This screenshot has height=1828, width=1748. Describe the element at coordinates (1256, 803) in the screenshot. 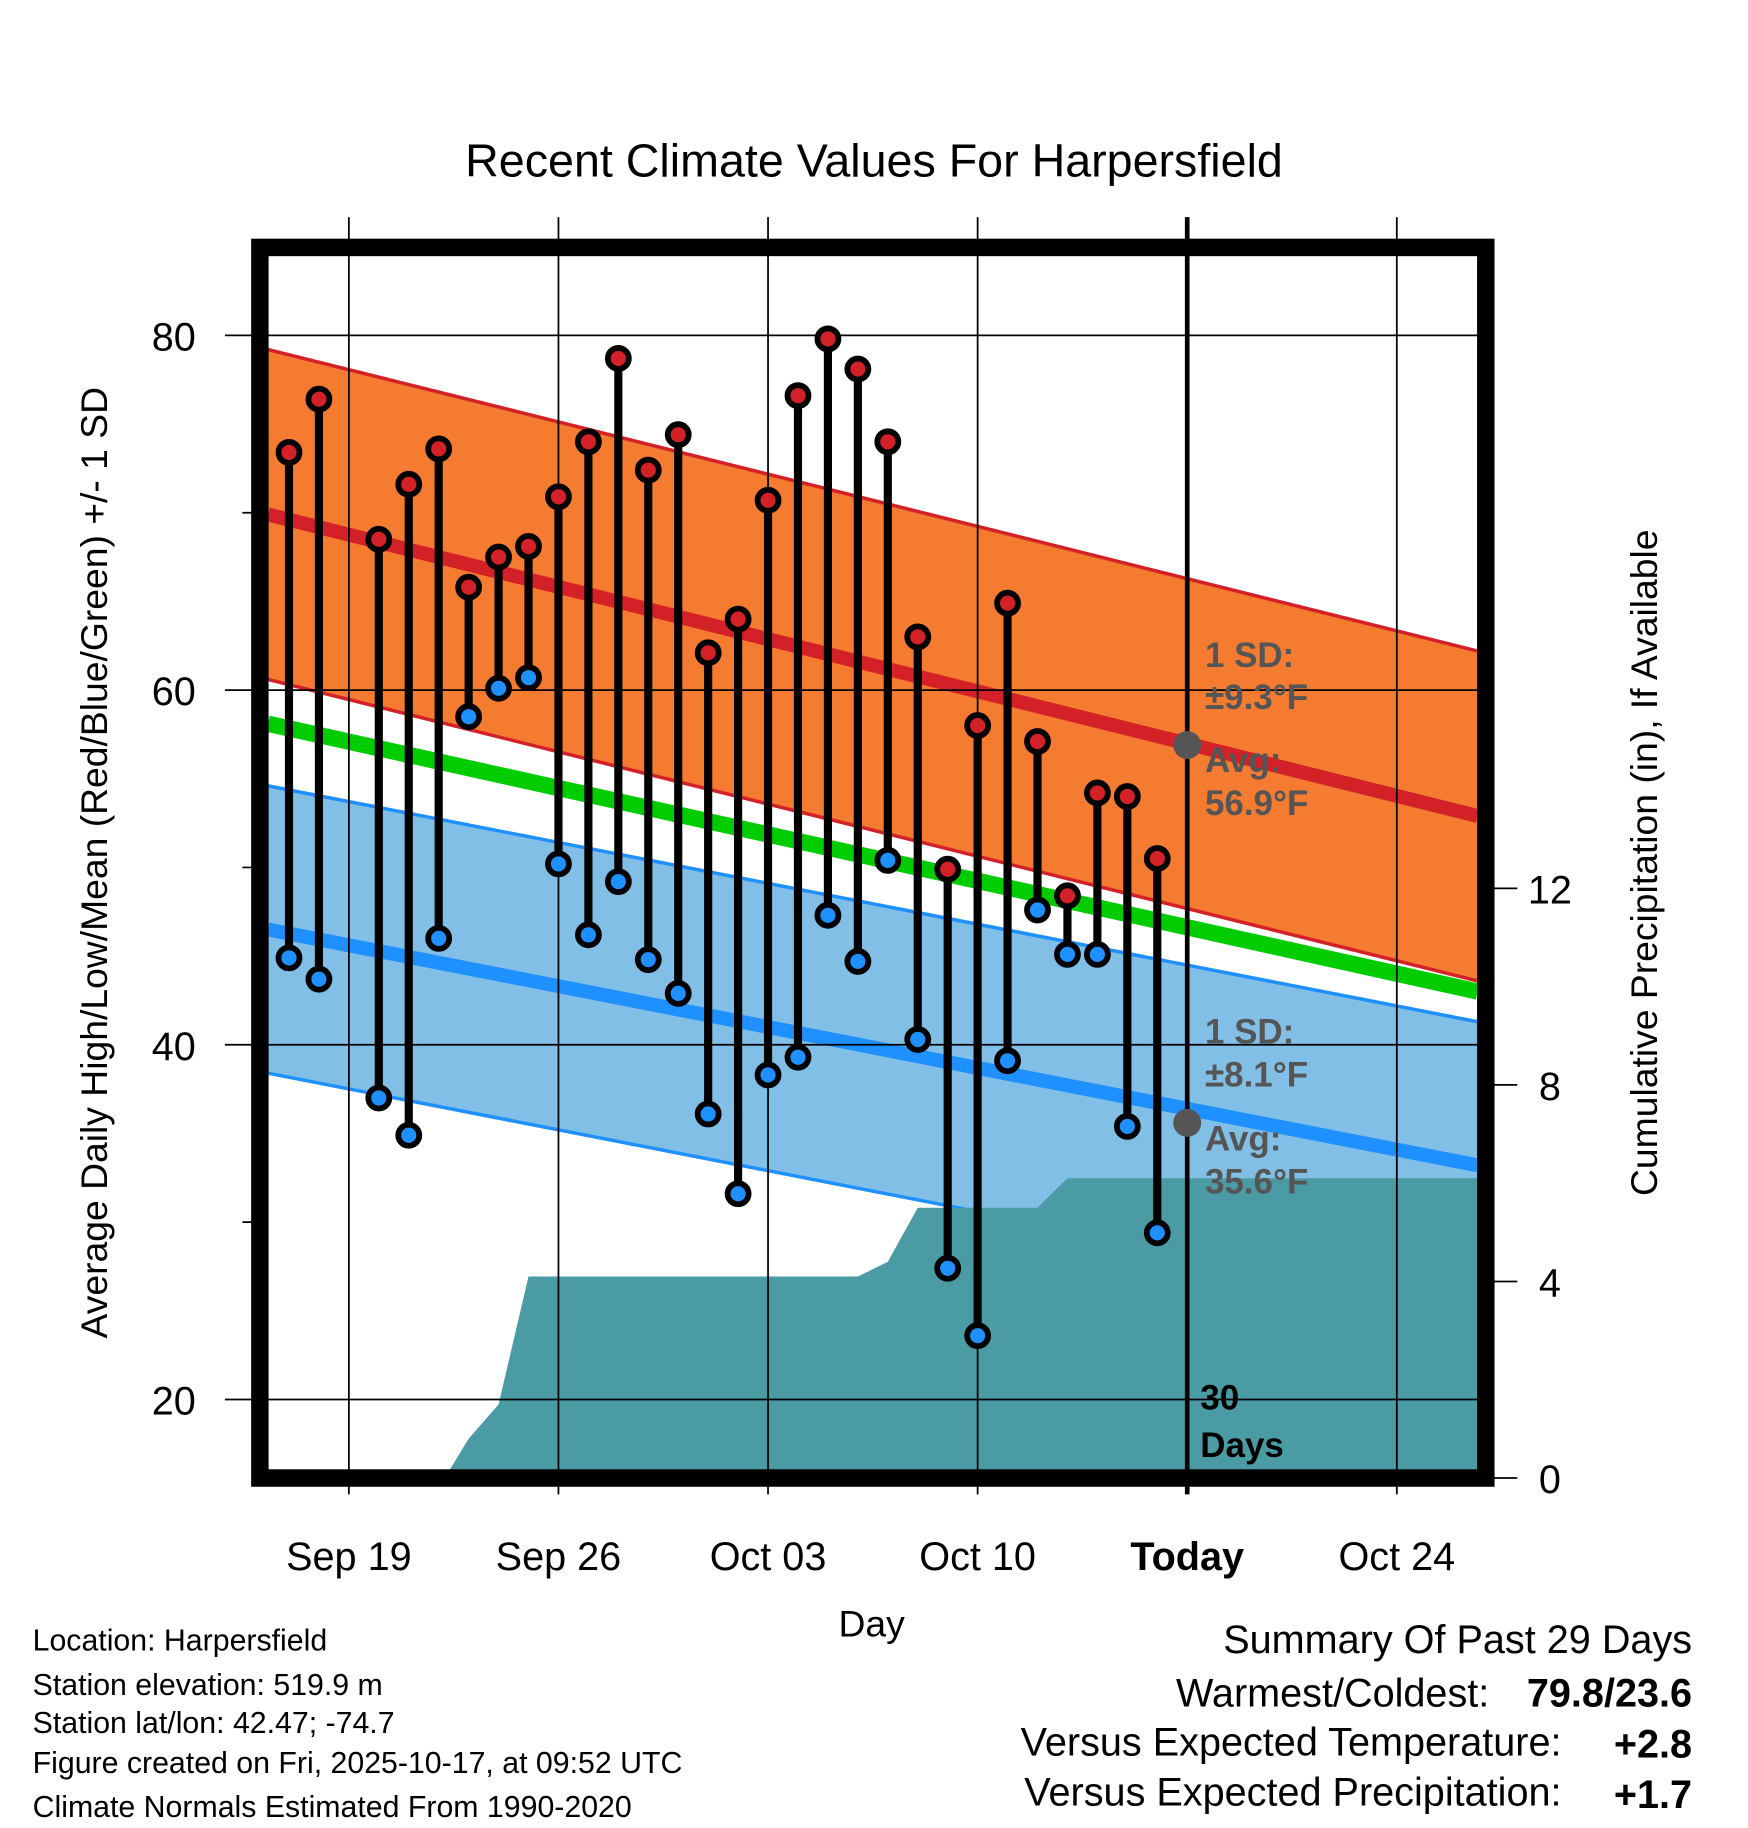

I see `high-avg-value: 56.9°F` at that location.